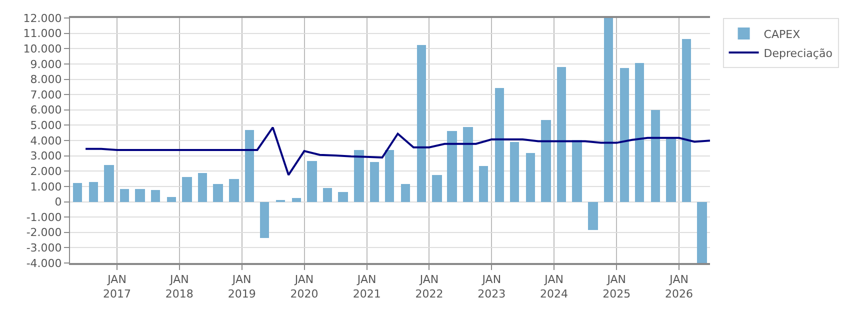 Image resolution: width=851 pixels, height=313 pixels. I want to click on line-series, so click(397, 151).